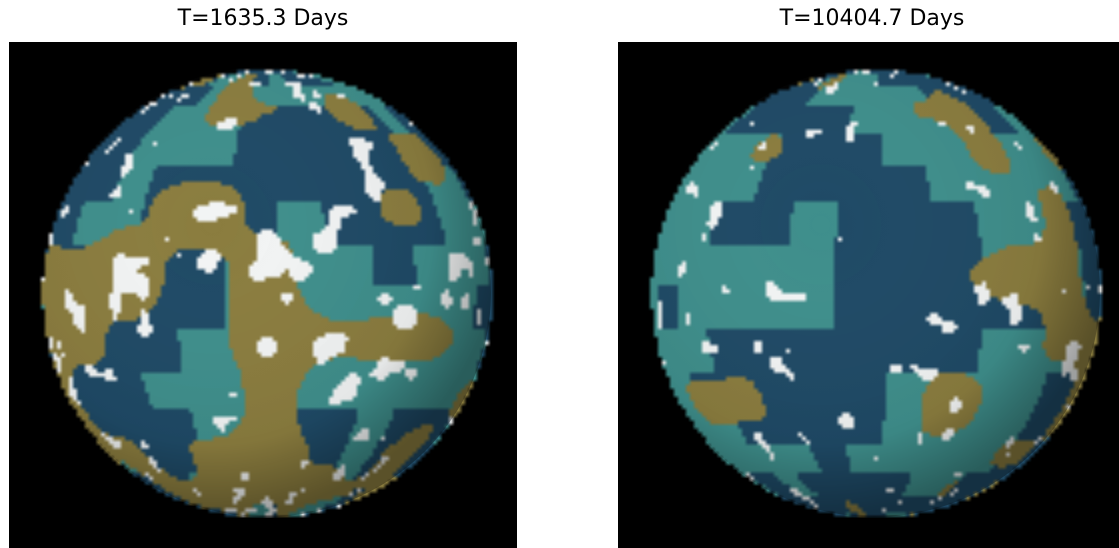  Describe the element at coordinates (263, 18) in the screenshot. I see `panel-title-left: T=1635.3 Days` at that location.